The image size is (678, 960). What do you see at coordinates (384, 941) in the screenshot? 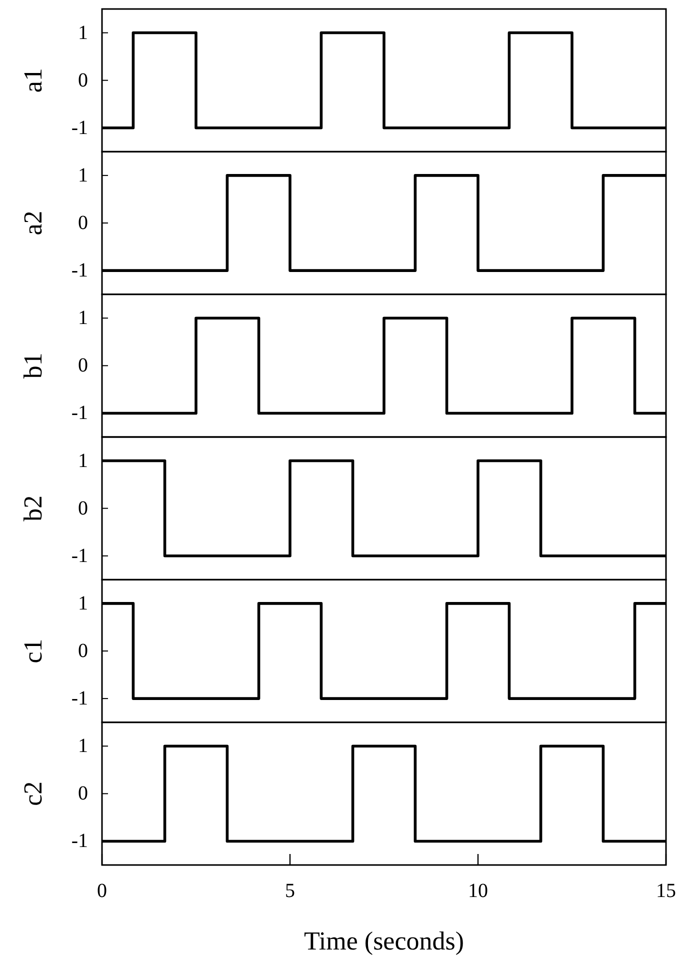
I see `x-axis-title: Time (seconds)` at bounding box center [384, 941].